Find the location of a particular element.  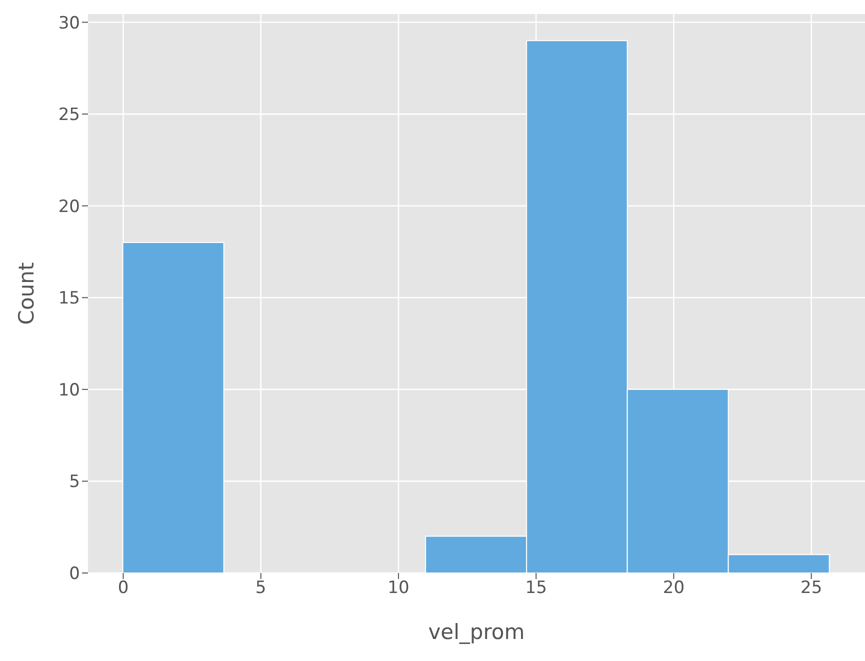

x-tick-label: 15 is located at coordinates (536, 588).